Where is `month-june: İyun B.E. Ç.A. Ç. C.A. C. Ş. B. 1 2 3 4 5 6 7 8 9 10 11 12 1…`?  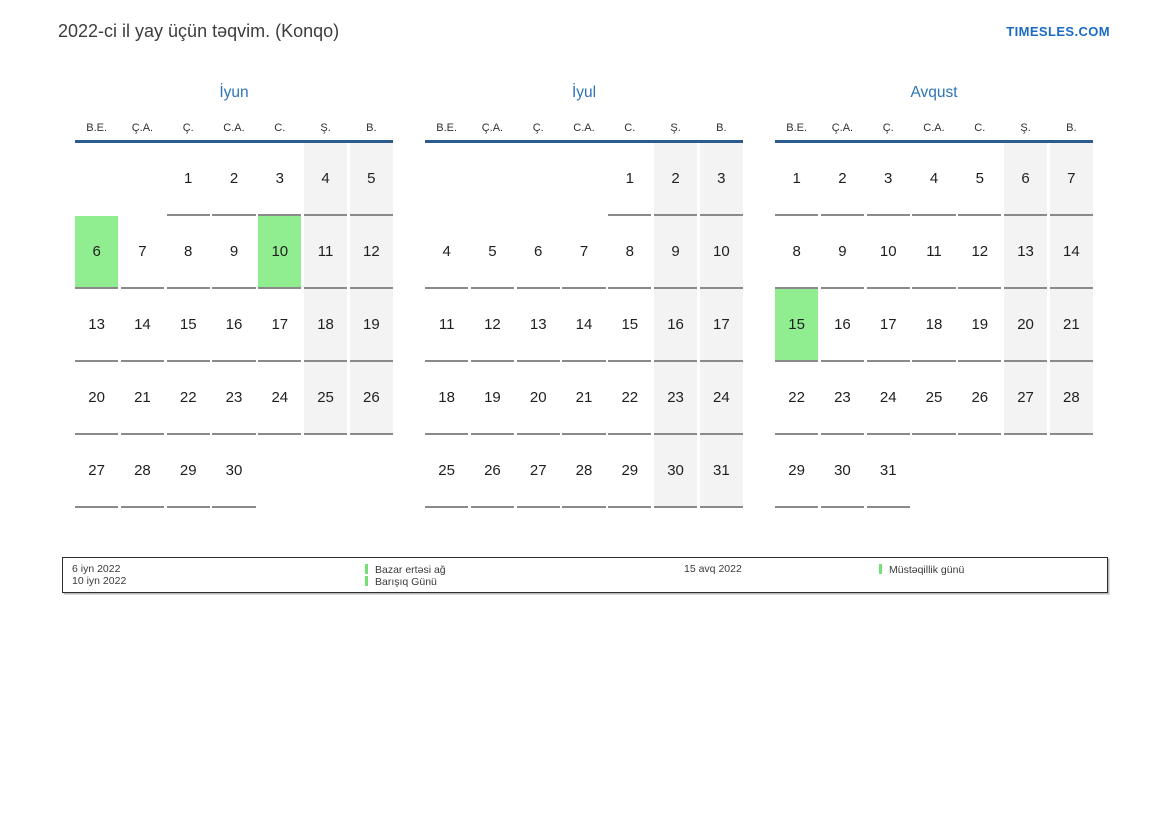
month-june: İyun B.E. Ç.A. Ç. C.A. C. Ş. B. 1 2 3 4 5 6 7 8 9 10 11 12 1… is located at coordinates (234, 295).